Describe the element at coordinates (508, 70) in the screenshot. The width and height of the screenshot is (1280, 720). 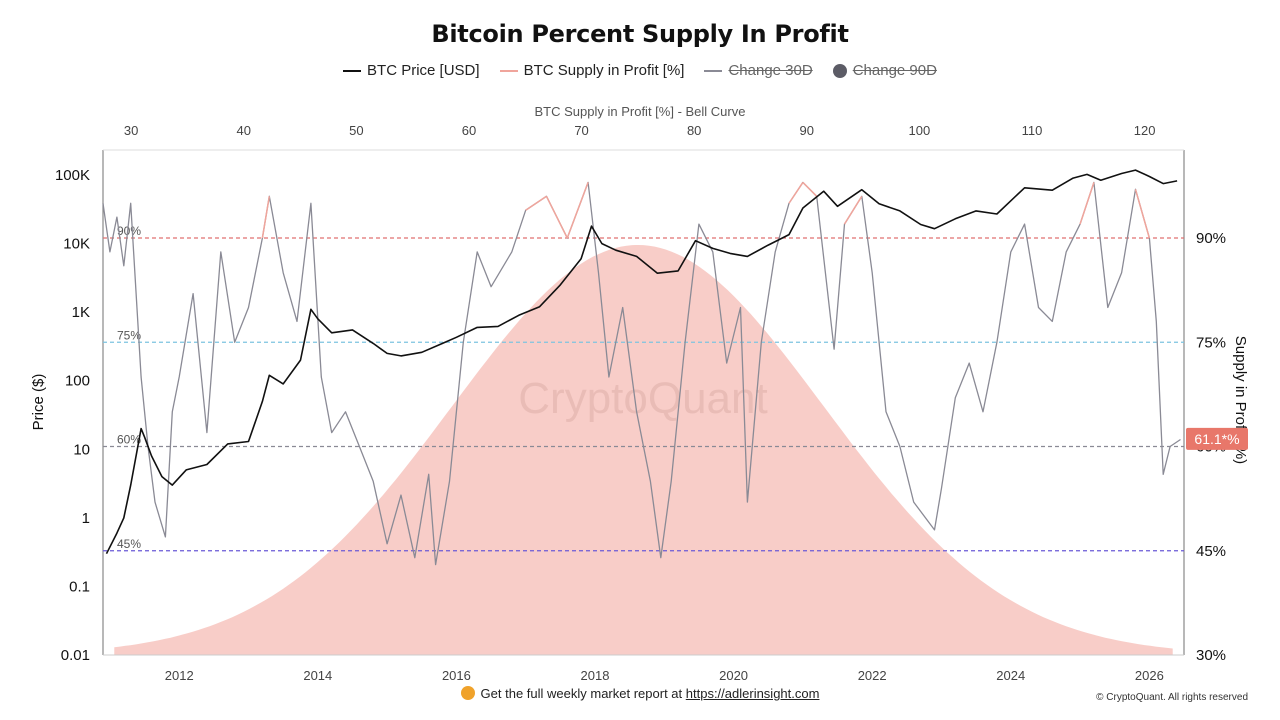
I see `legend-swatch-supply-in-profit` at that location.